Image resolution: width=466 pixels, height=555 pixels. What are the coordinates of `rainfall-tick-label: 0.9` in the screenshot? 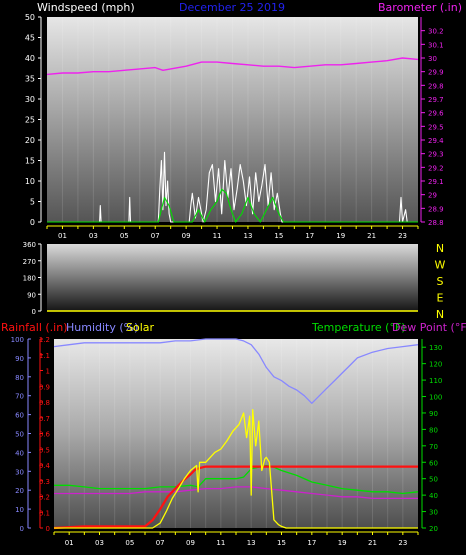 It's located at (44, 387).